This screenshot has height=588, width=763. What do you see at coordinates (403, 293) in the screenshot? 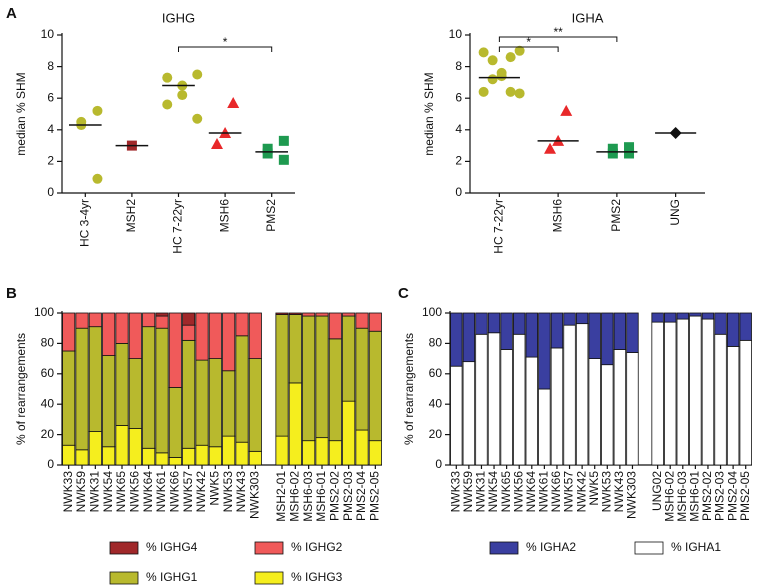
I see `panel-label: C` at bounding box center [403, 293].